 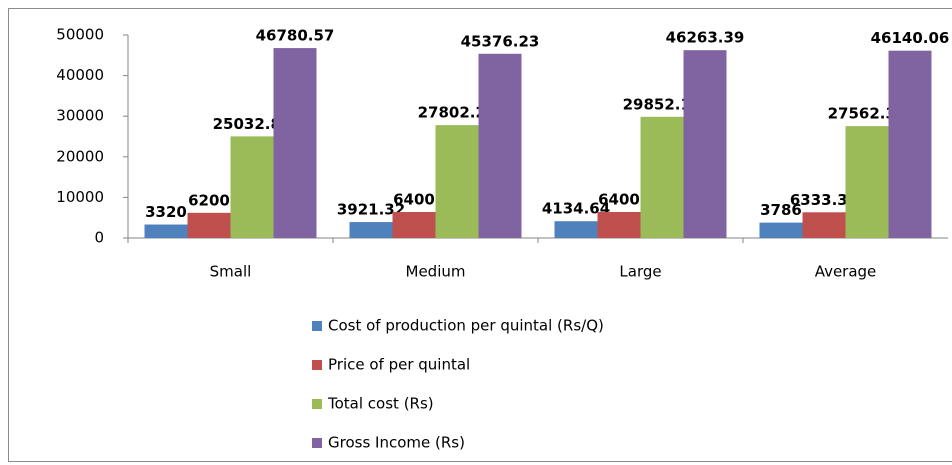 What do you see at coordinates (231, 272) in the screenshot?
I see `x-tick-label: Small` at bounding box center [231, 272].